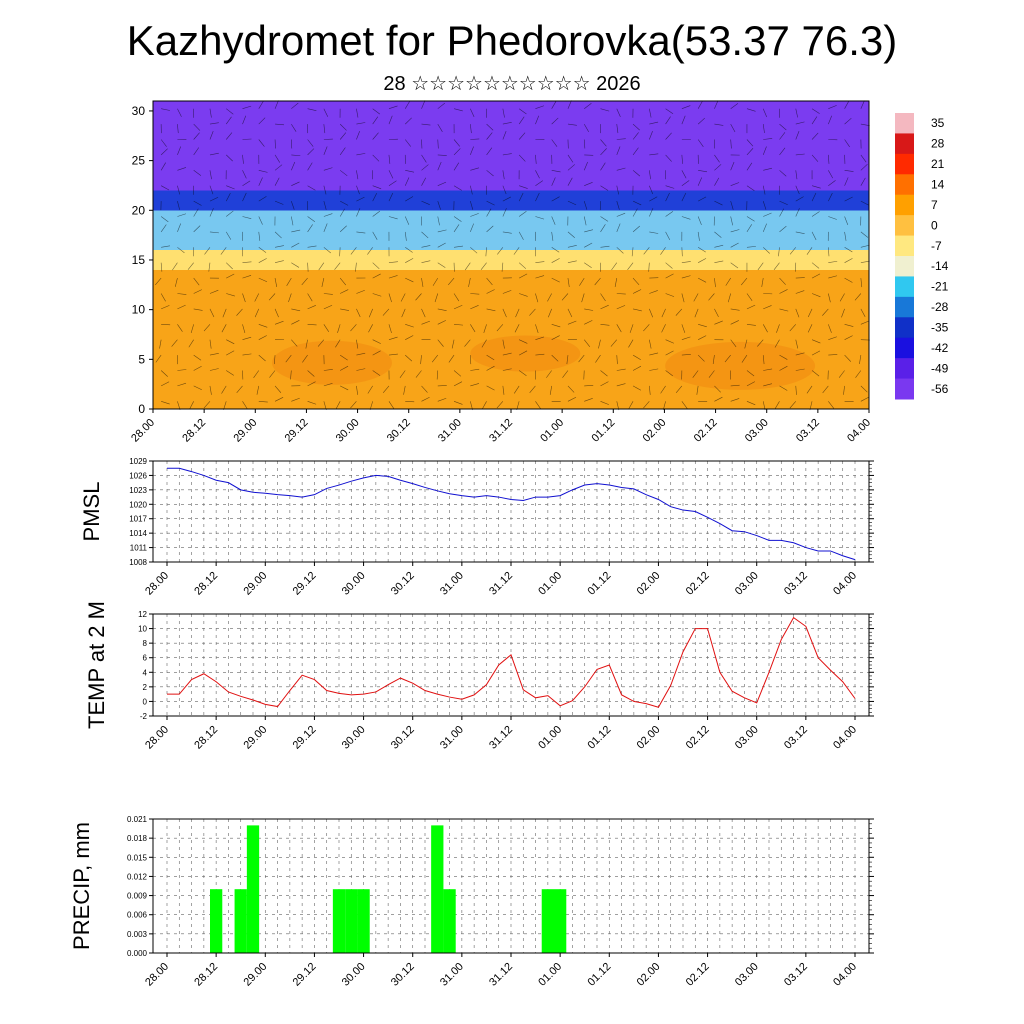  I want to click on precip-bar, so click(339, 921).